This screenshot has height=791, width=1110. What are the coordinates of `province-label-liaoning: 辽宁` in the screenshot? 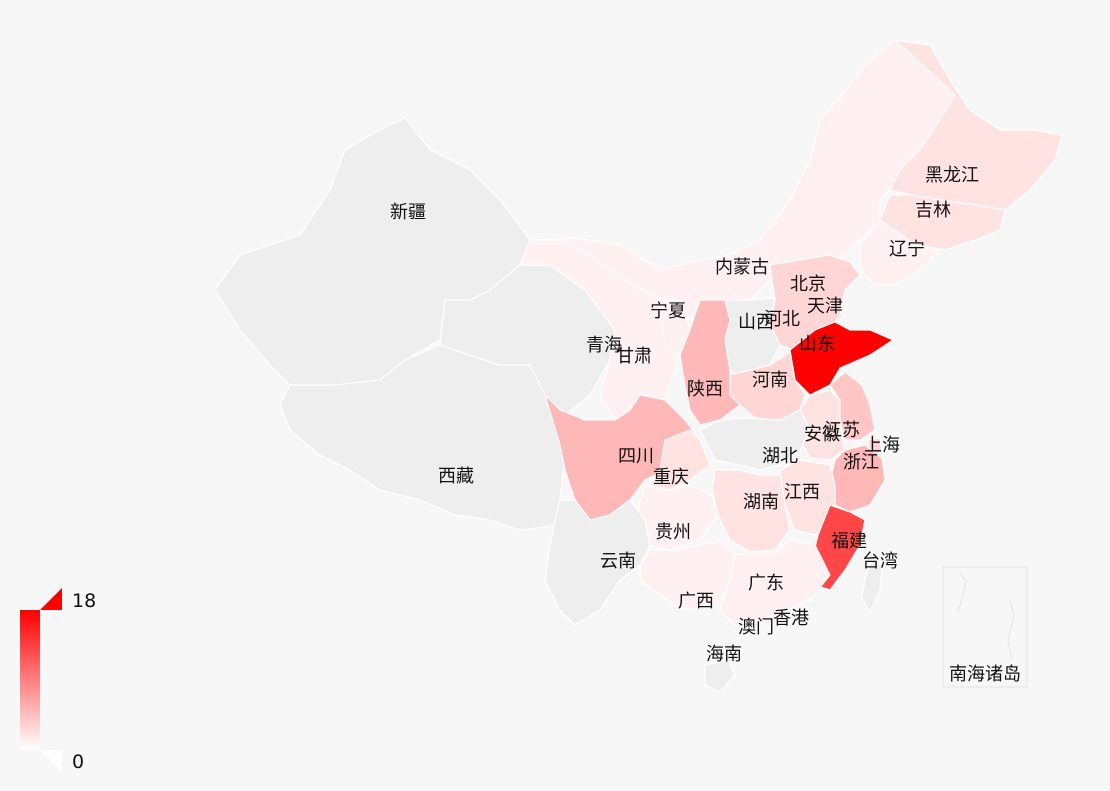 It's located at (907, 249).